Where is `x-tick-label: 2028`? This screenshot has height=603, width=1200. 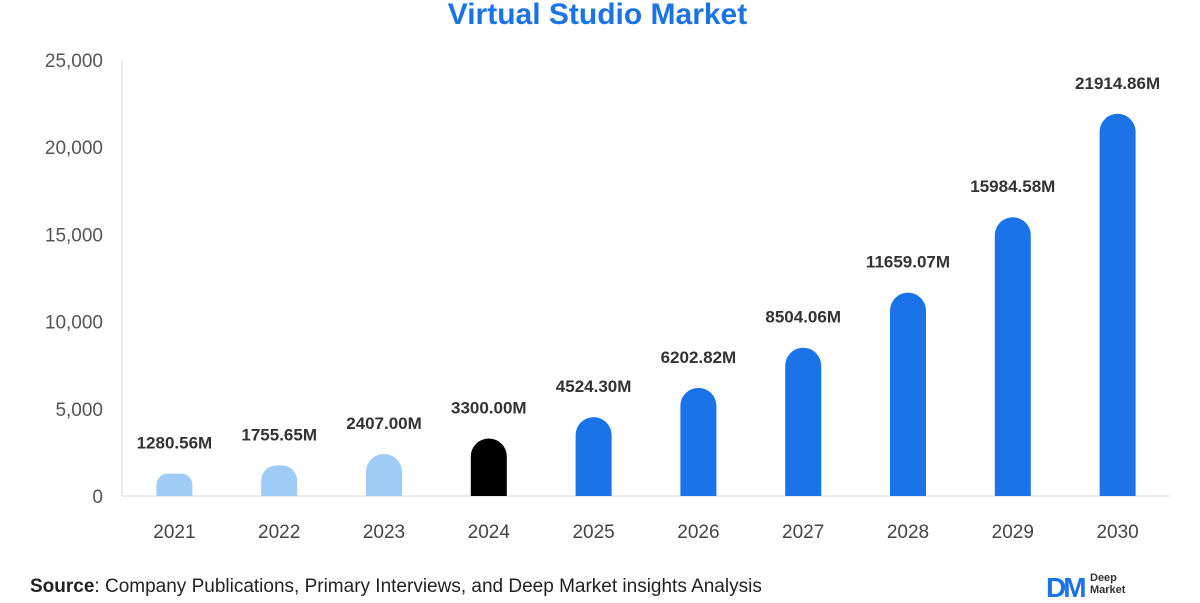
x-tick-label: 2028 is located at coordinates (908, 532).